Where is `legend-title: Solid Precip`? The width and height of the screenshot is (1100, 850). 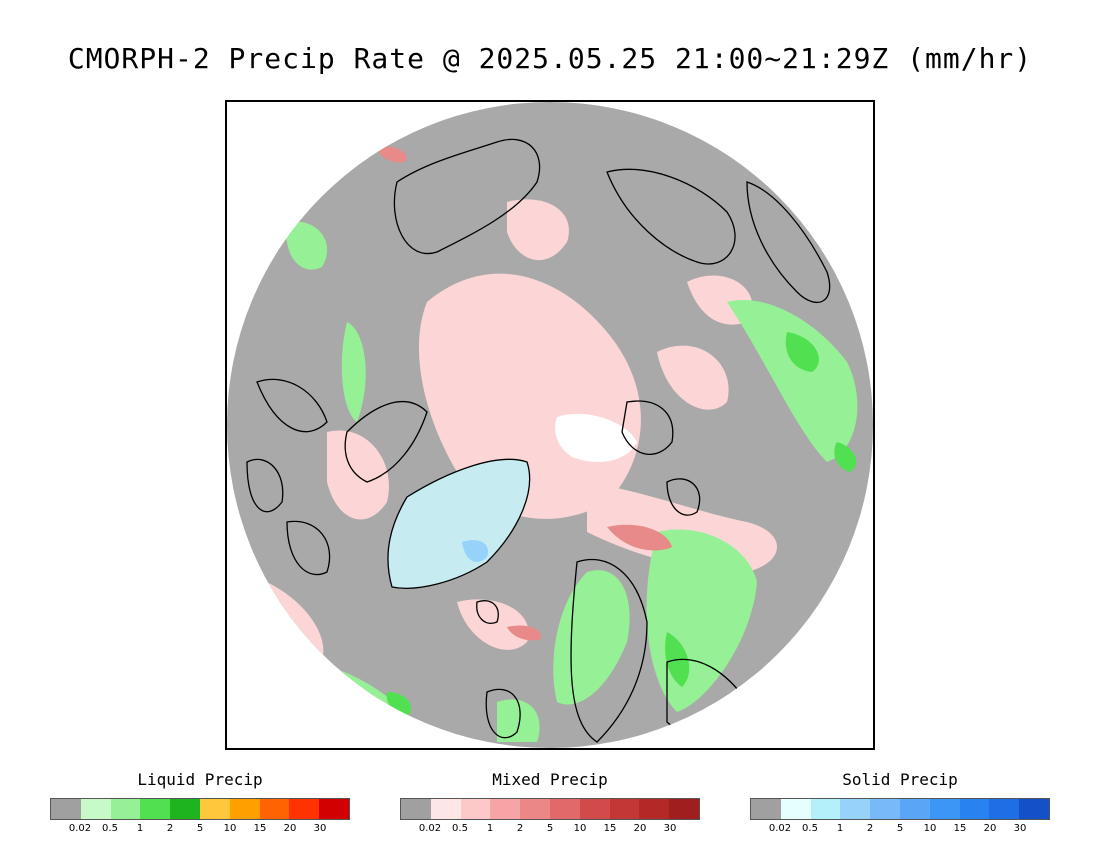
legend-title: Solid Precip is located at coordinates (900, 779).